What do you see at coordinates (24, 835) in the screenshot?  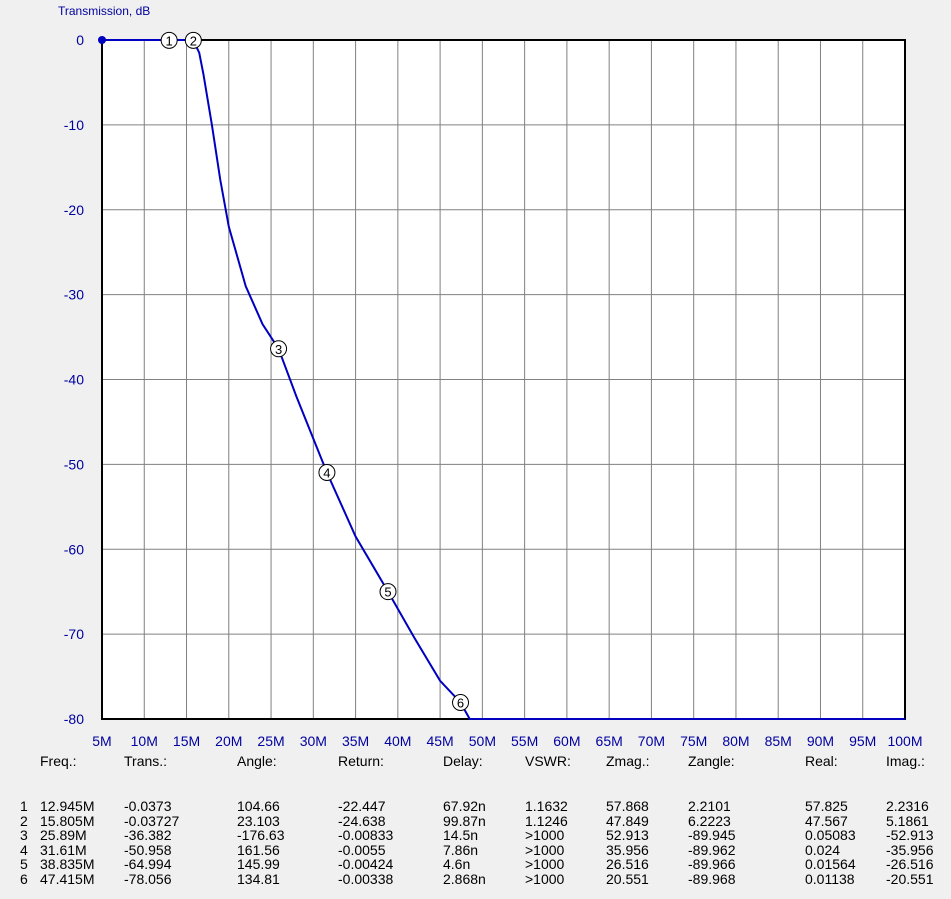 I see `marker-index-cell: 3` at bounding box center [24, 835].